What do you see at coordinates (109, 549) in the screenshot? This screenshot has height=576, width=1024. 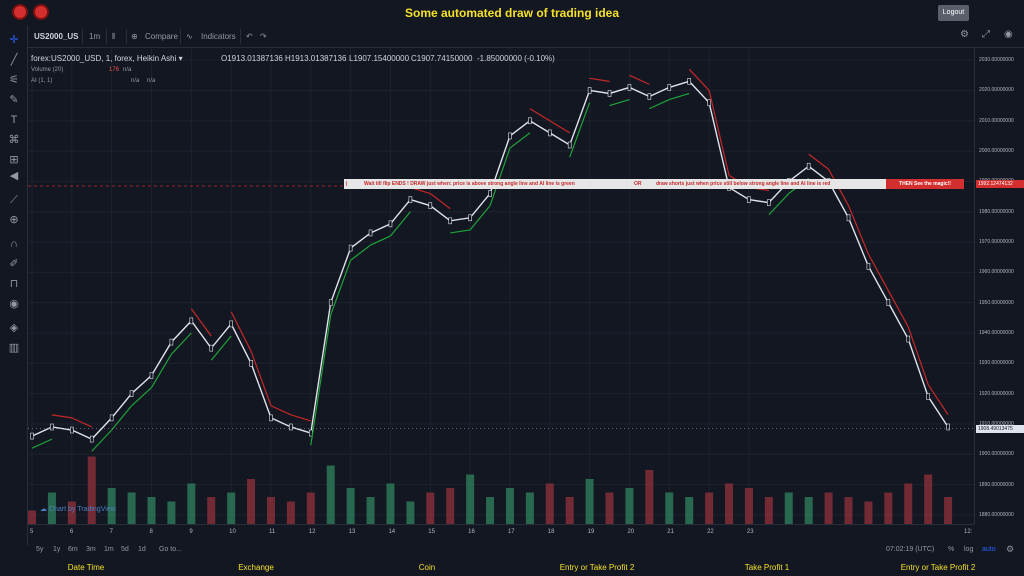 I see `range-1m: 1m` at bounding box center [109, 549].